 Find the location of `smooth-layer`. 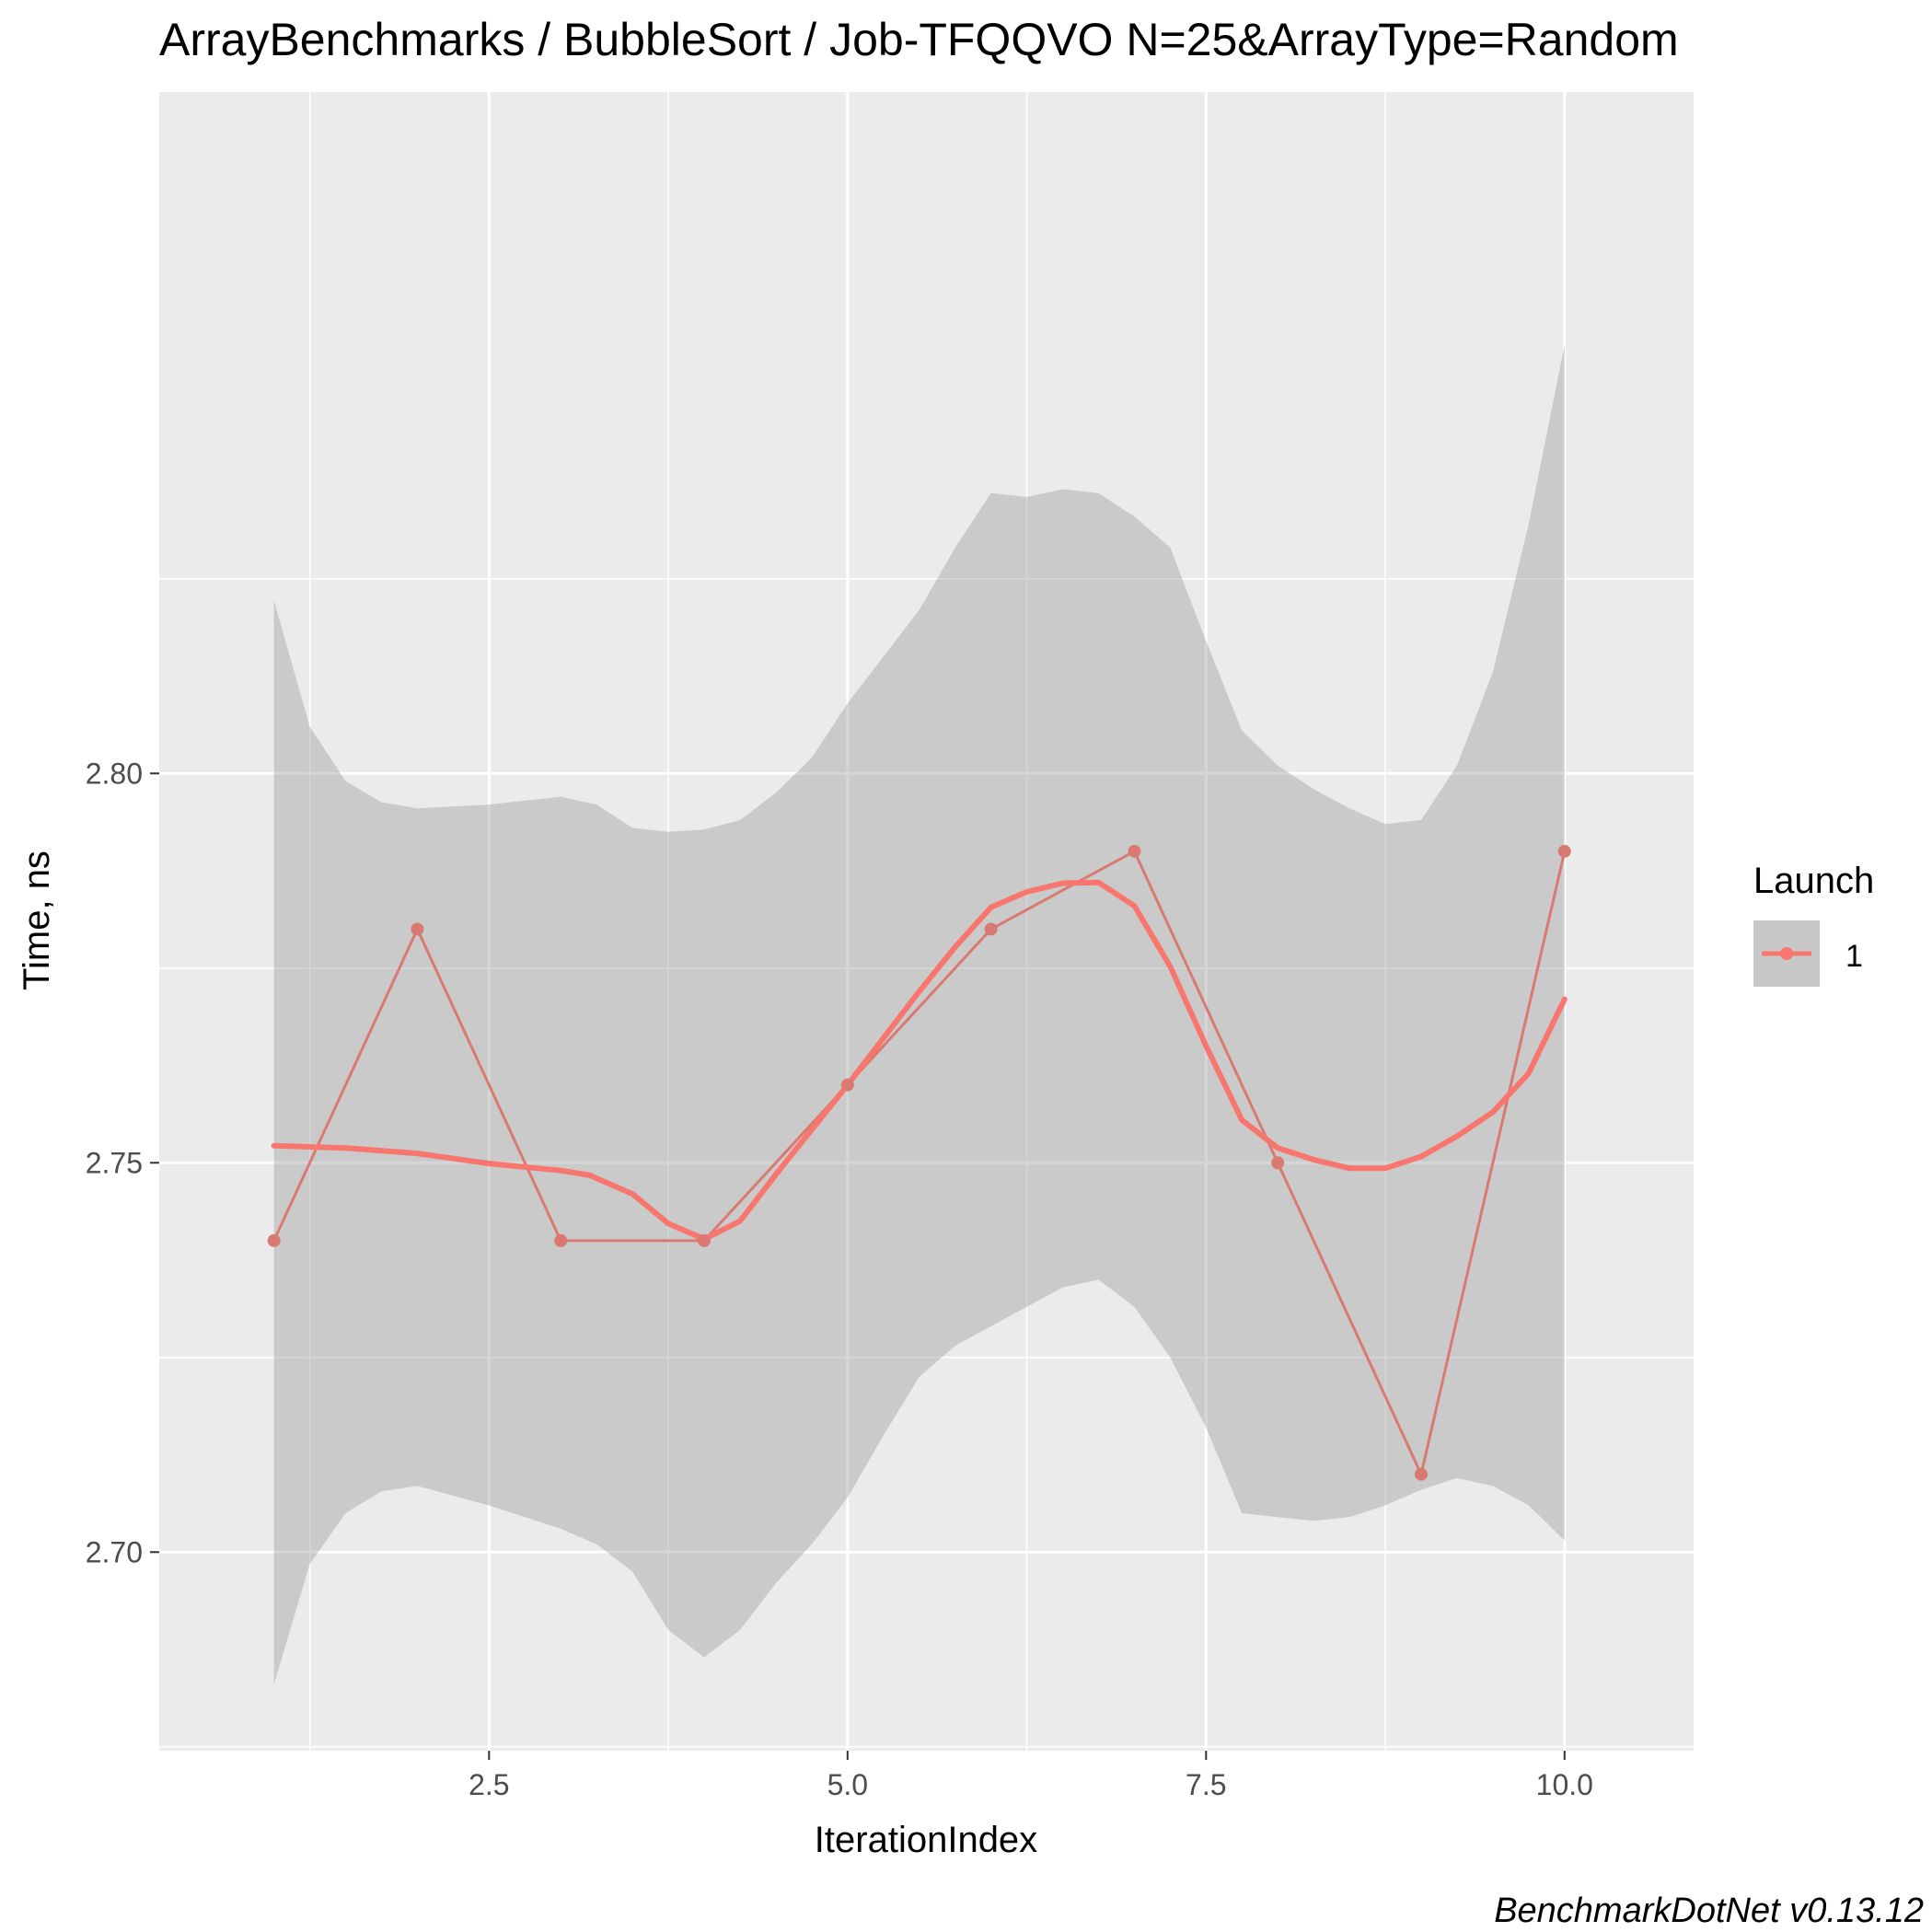

smooth-layer is located at coordinates (920, 1061).